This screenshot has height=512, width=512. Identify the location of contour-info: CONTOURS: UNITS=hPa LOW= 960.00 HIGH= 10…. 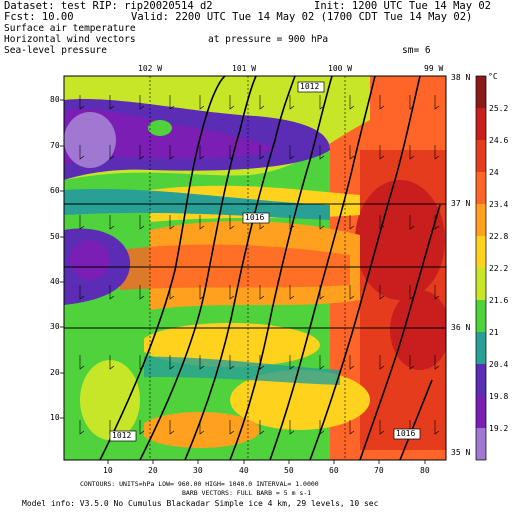
(199, 484).